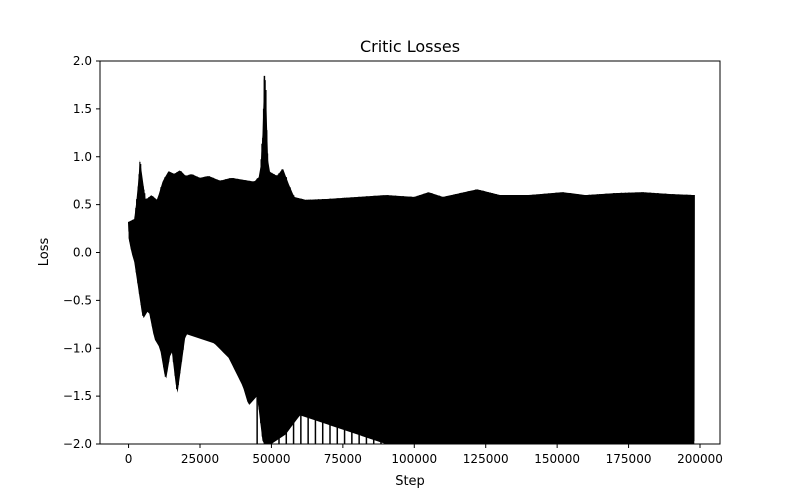 The image size is (800, 504). I want to click on x-tick-label: 100000, so click(414, 459).